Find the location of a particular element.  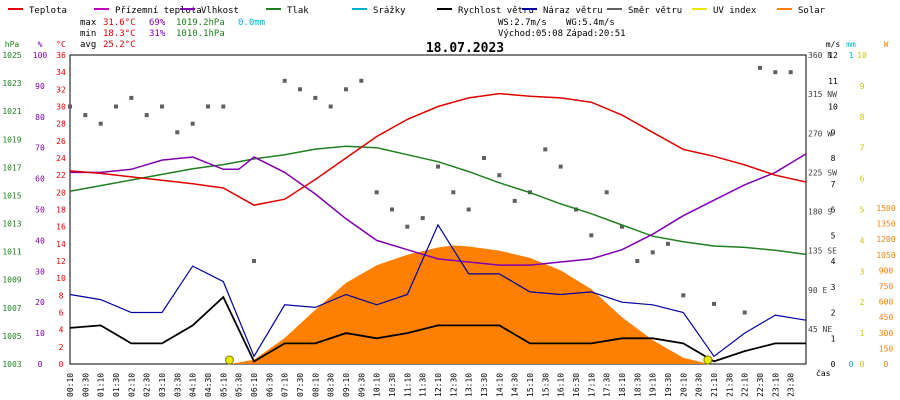

x-tick: 18:30 is located at coordinates (637, 385).